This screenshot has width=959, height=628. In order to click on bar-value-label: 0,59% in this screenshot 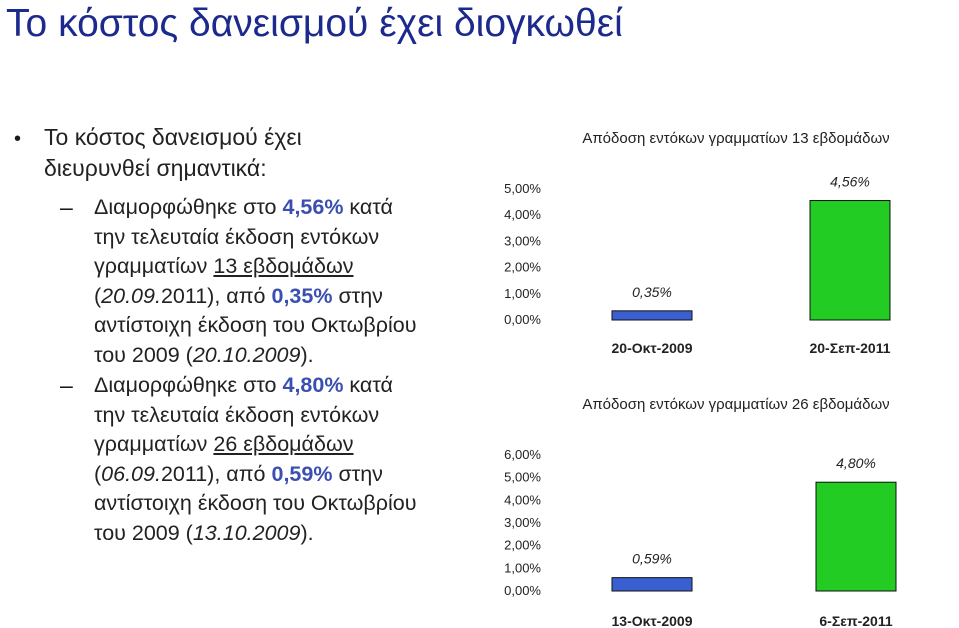, I will do `click(652, 559)`.